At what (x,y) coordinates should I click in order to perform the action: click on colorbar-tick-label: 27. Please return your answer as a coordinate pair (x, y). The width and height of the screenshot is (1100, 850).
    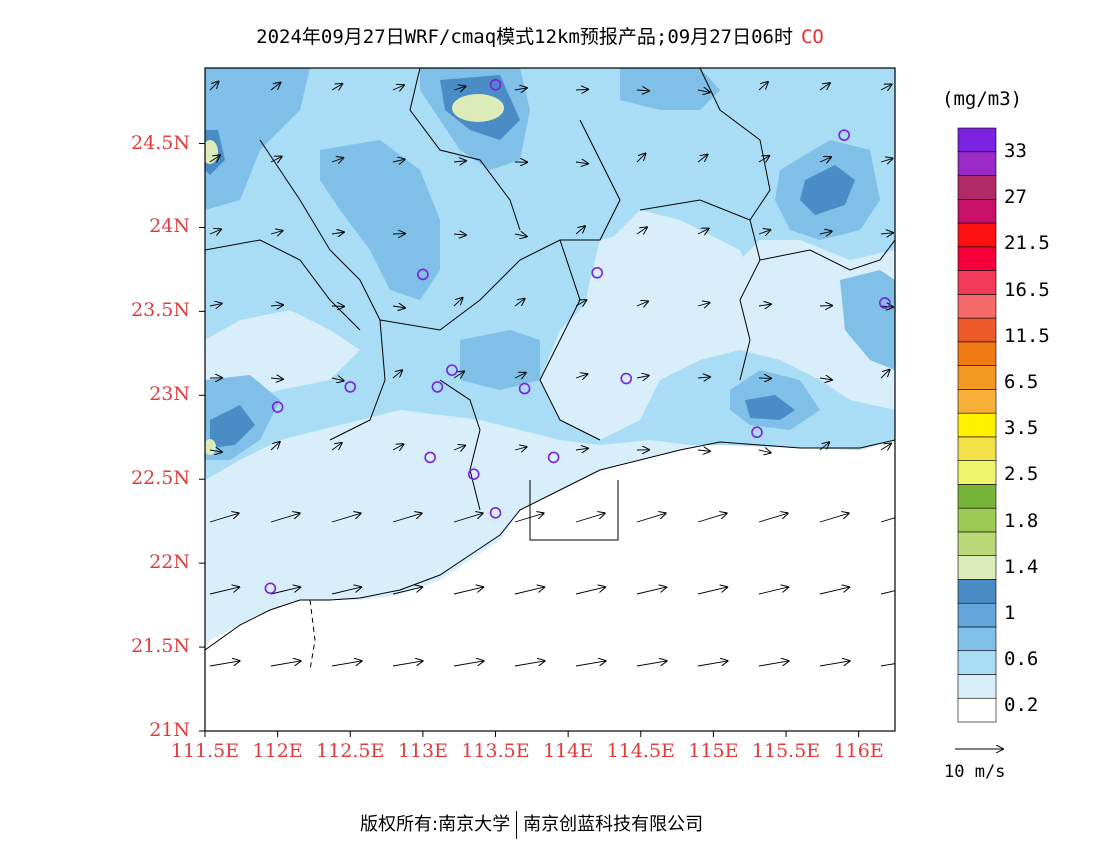
    Looking at the image, I should click on (1015, 197).